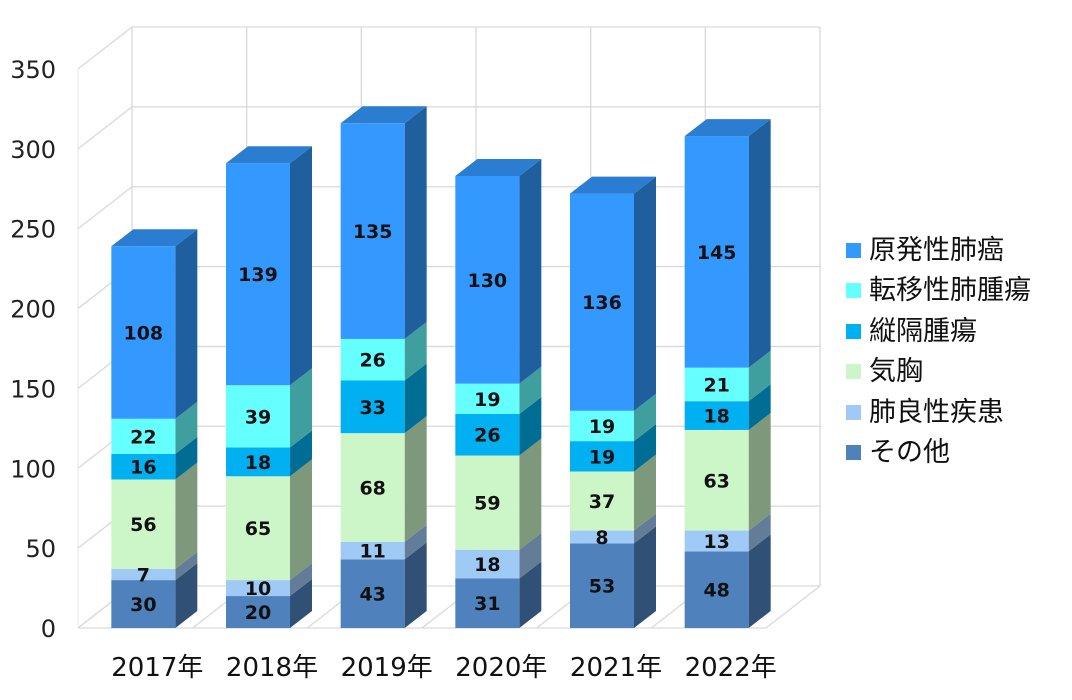 The width and height of the screenshot is (1072, 700). I want to click on legend-label: その他, so click(909, 453).